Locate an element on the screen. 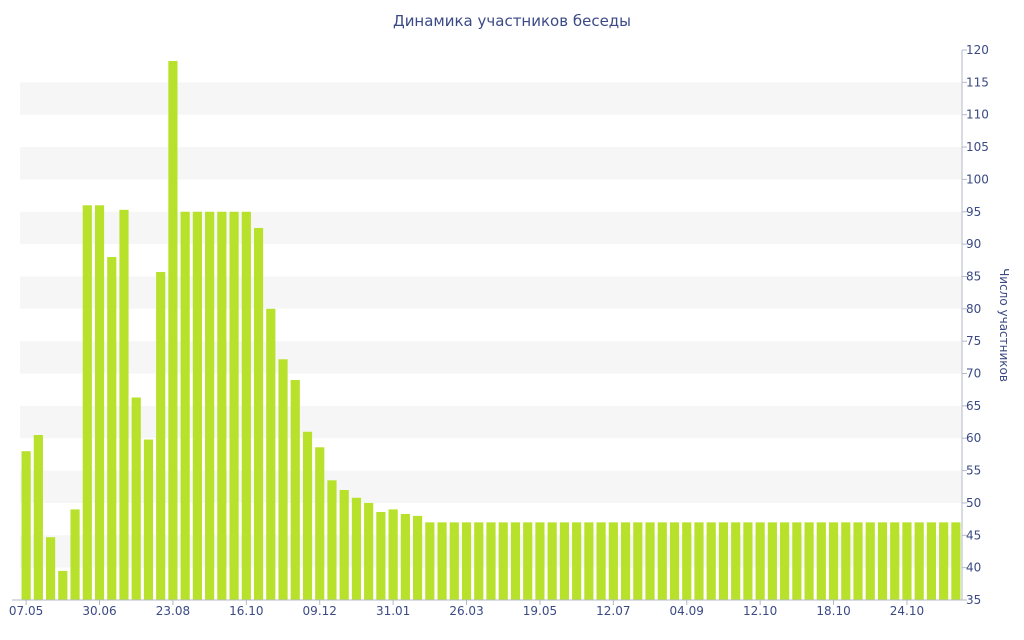 This screenshot has height=640, width=1024. y-tick-label: 65 is located at coordinates (973, 406).